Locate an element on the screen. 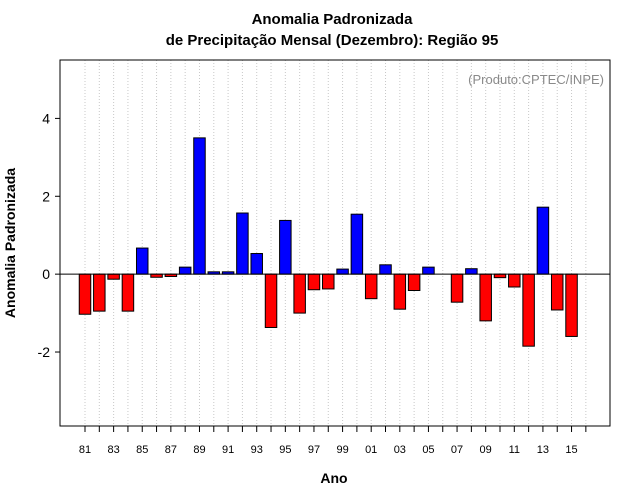 The height and width of the screenshot is (500, 640). y-tick-label: -2 is located at coordinates (44, 352).